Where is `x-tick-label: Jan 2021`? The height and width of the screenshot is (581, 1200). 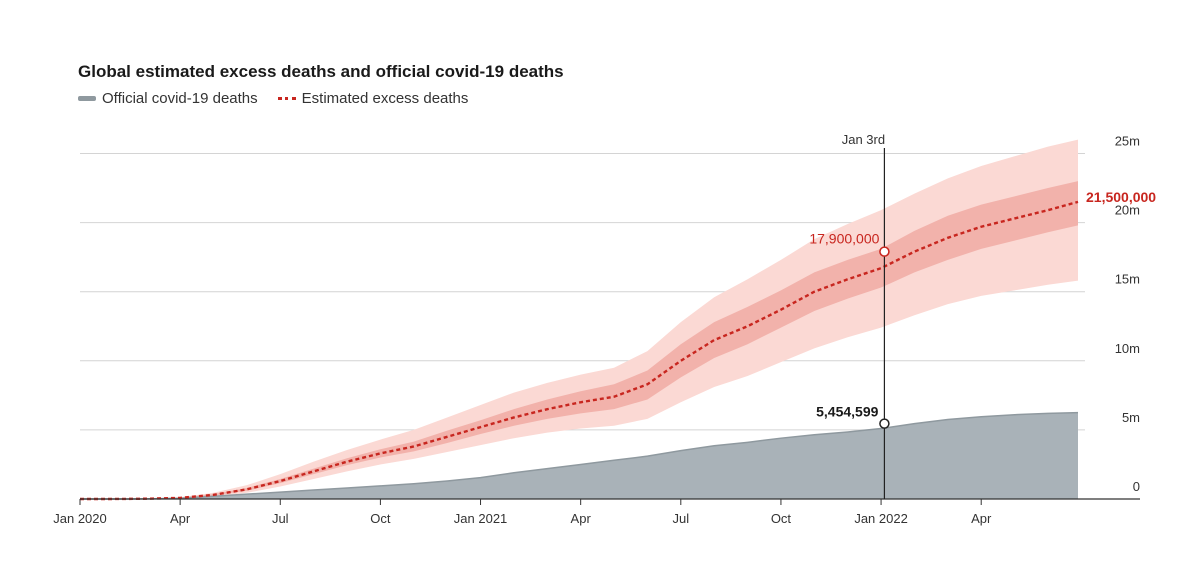
x-tick-label: Jan 2021 is located at coordinates (481, 518).